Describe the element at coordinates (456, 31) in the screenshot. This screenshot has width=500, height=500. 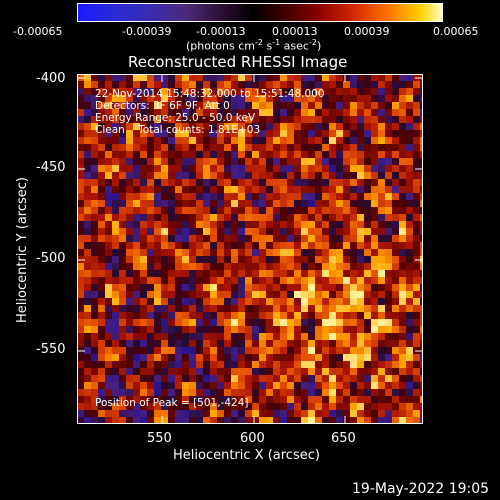
I see `colorbar-tick-6: 0.00065` at that location.